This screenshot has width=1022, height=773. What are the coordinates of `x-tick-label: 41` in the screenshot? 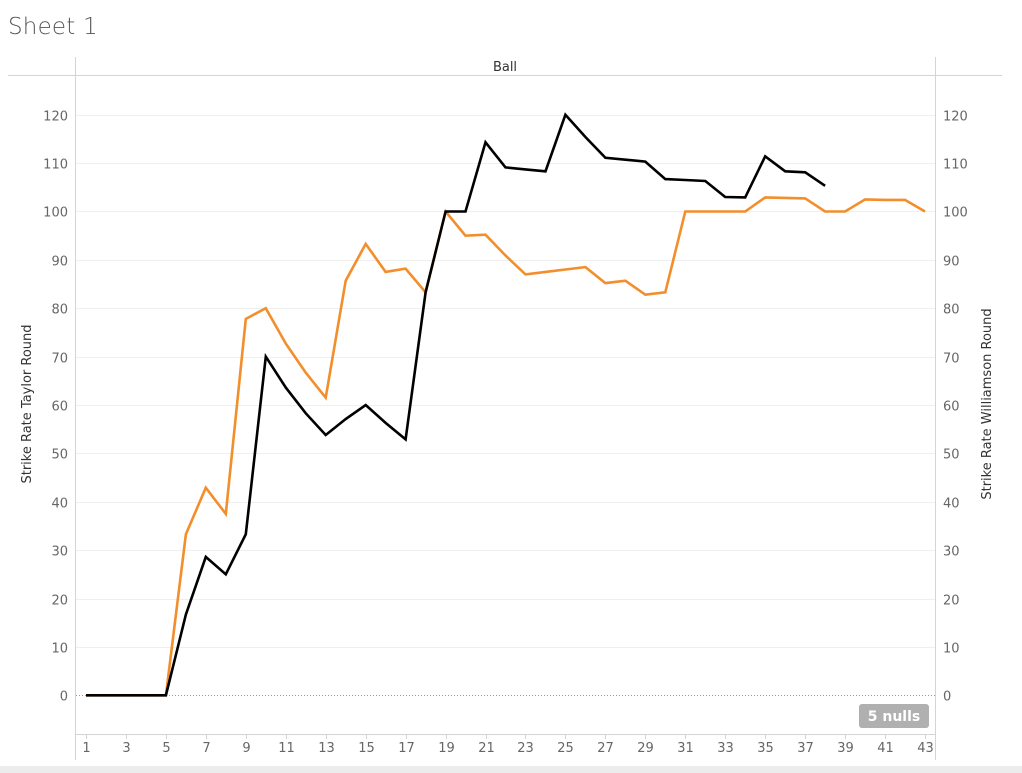 It's located at (885, 748).